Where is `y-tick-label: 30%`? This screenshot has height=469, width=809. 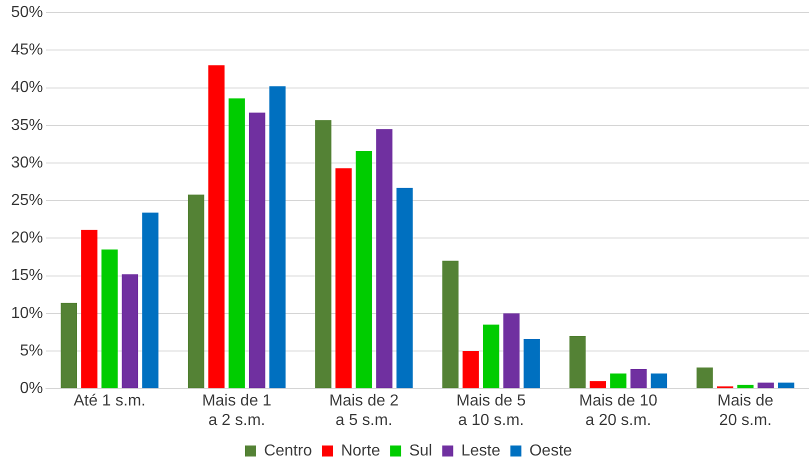
y-tick-label: 30% is located at coordinates (27, 163).